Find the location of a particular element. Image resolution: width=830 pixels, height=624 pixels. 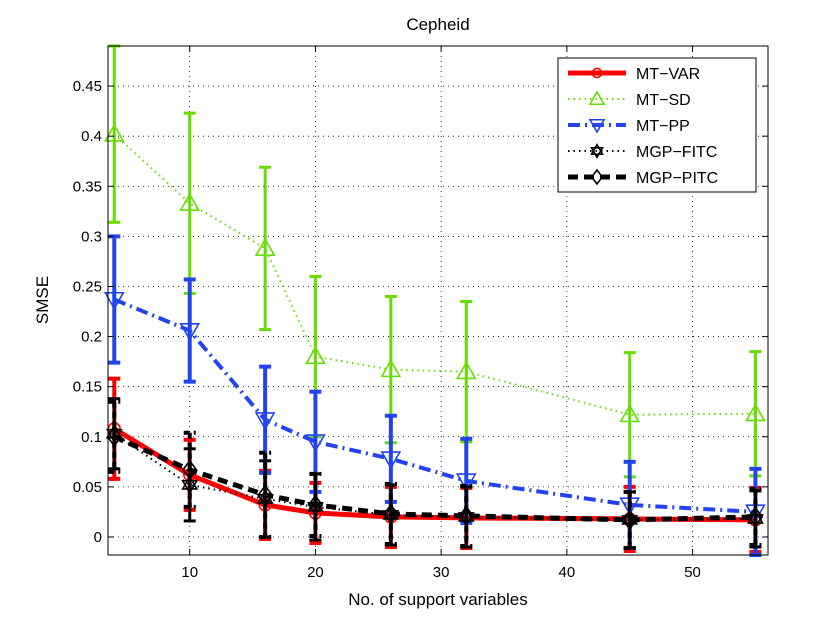

y-tick-label: 0.15 is located at coordinates (87, 387).